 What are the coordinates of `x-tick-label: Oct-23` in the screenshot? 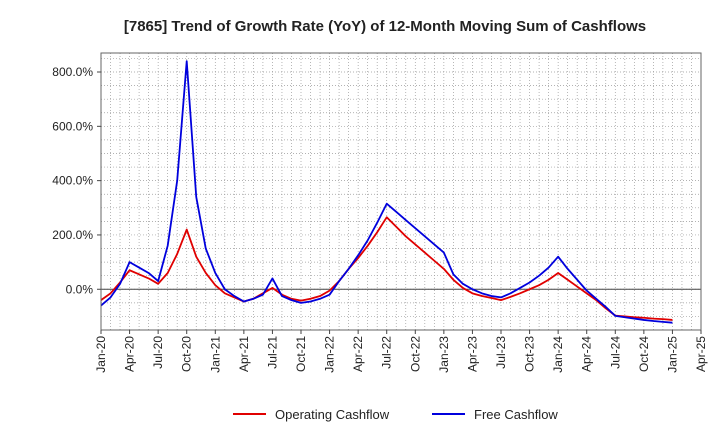 It's located at (530, 354).